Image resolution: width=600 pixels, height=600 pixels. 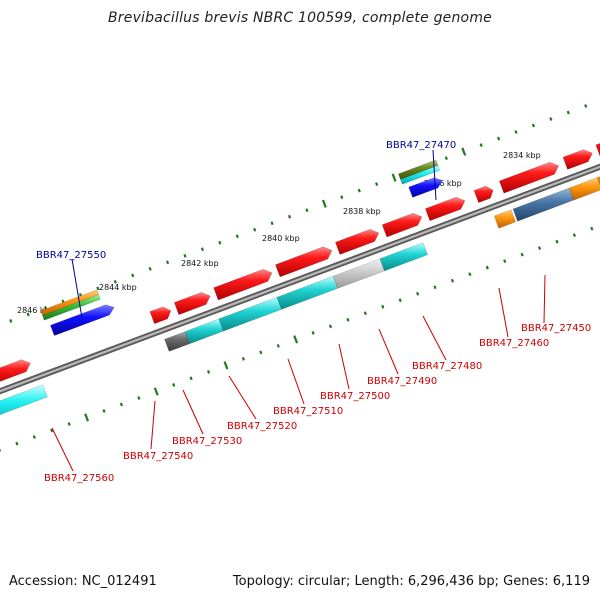 What do you see at coordinates (71, 255) in the screenshot?
I see `gene-label: BBR47_27550` at bounding box center [71, 255].